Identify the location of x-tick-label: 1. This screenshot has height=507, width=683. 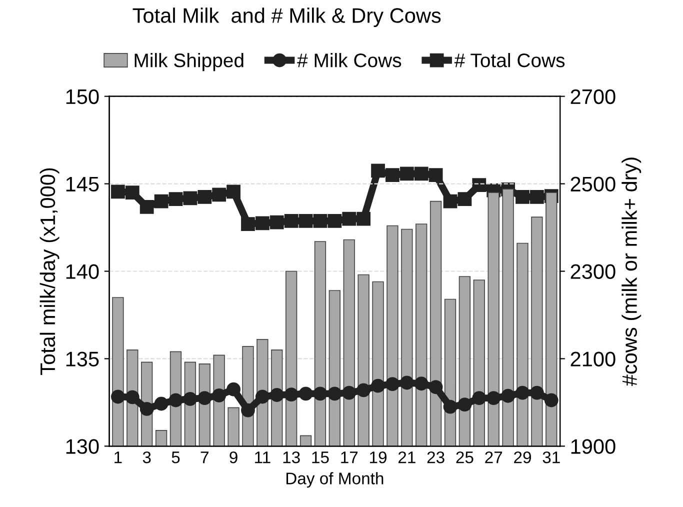
(118, 458).